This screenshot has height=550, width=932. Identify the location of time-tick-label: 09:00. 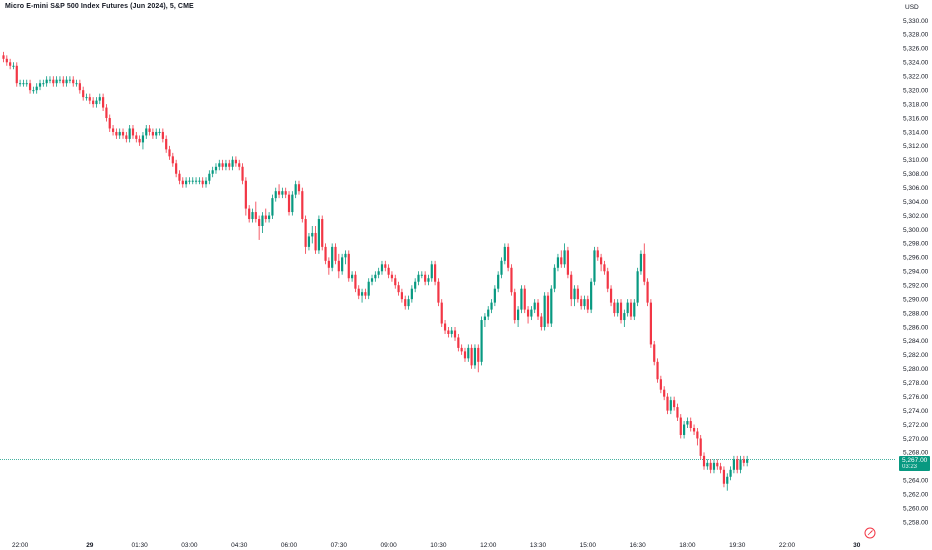
(388, 545).